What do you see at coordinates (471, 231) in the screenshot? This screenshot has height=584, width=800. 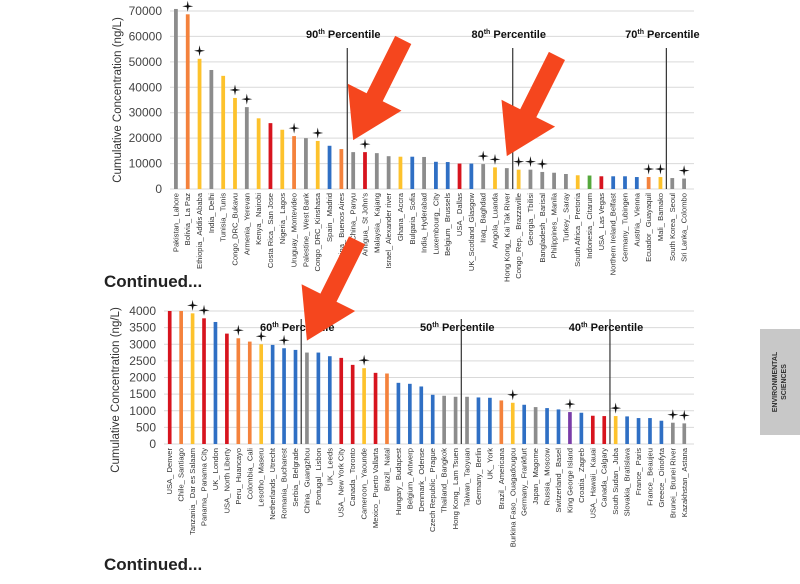 I see `x-tick-label: UK_Scotland_Glasgow` at bounding box center [471, 231].